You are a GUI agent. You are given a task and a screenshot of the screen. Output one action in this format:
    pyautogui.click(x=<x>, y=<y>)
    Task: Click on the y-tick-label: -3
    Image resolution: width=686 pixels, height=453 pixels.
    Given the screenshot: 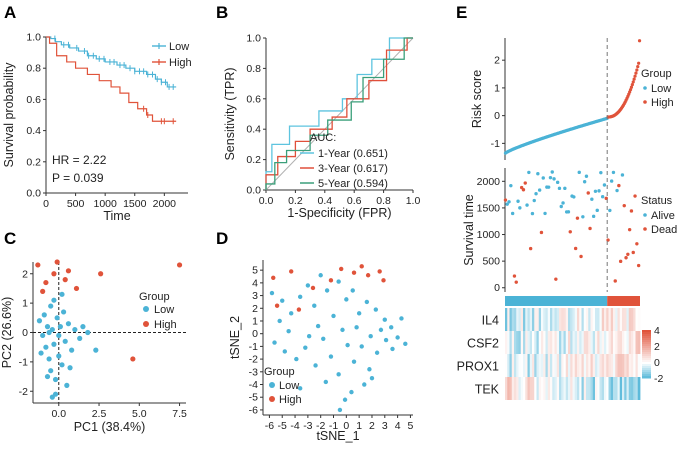 What is the action you would take?
    pyautogui.click(x=253, y=372)
    